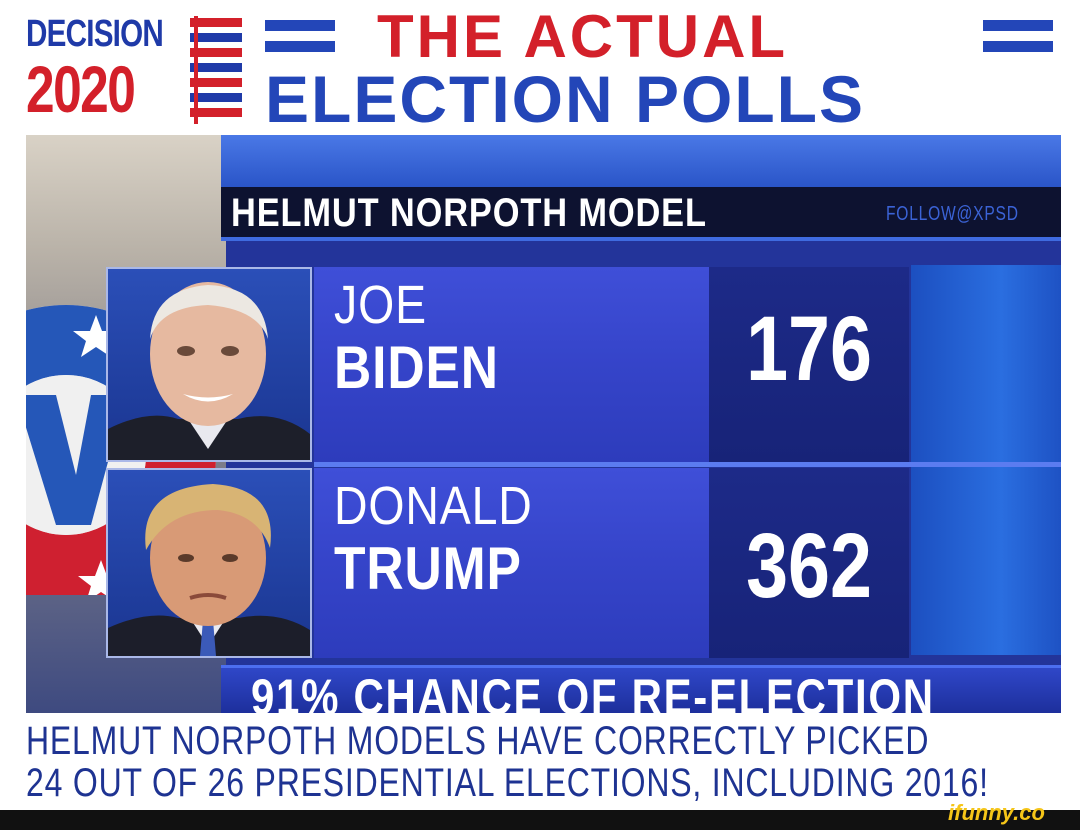 The width and height of the screenshot is (1080, 830). What do you see at coordinates (687, 464) in the screenshot?
I see `row-divider` at bounding box center [687, 464].